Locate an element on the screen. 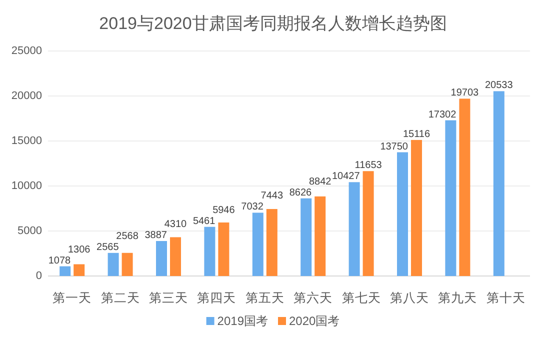 The height and width of the screenshot is (340, 546). data-label: 11653 is located at coordinates (368, 166).